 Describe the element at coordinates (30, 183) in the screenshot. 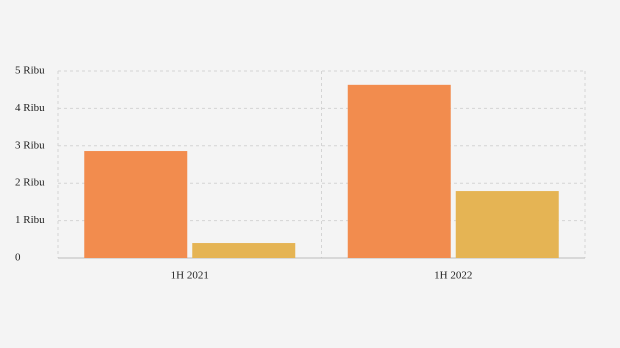

I see `y-tick-label: 2 Ribu` at that location.